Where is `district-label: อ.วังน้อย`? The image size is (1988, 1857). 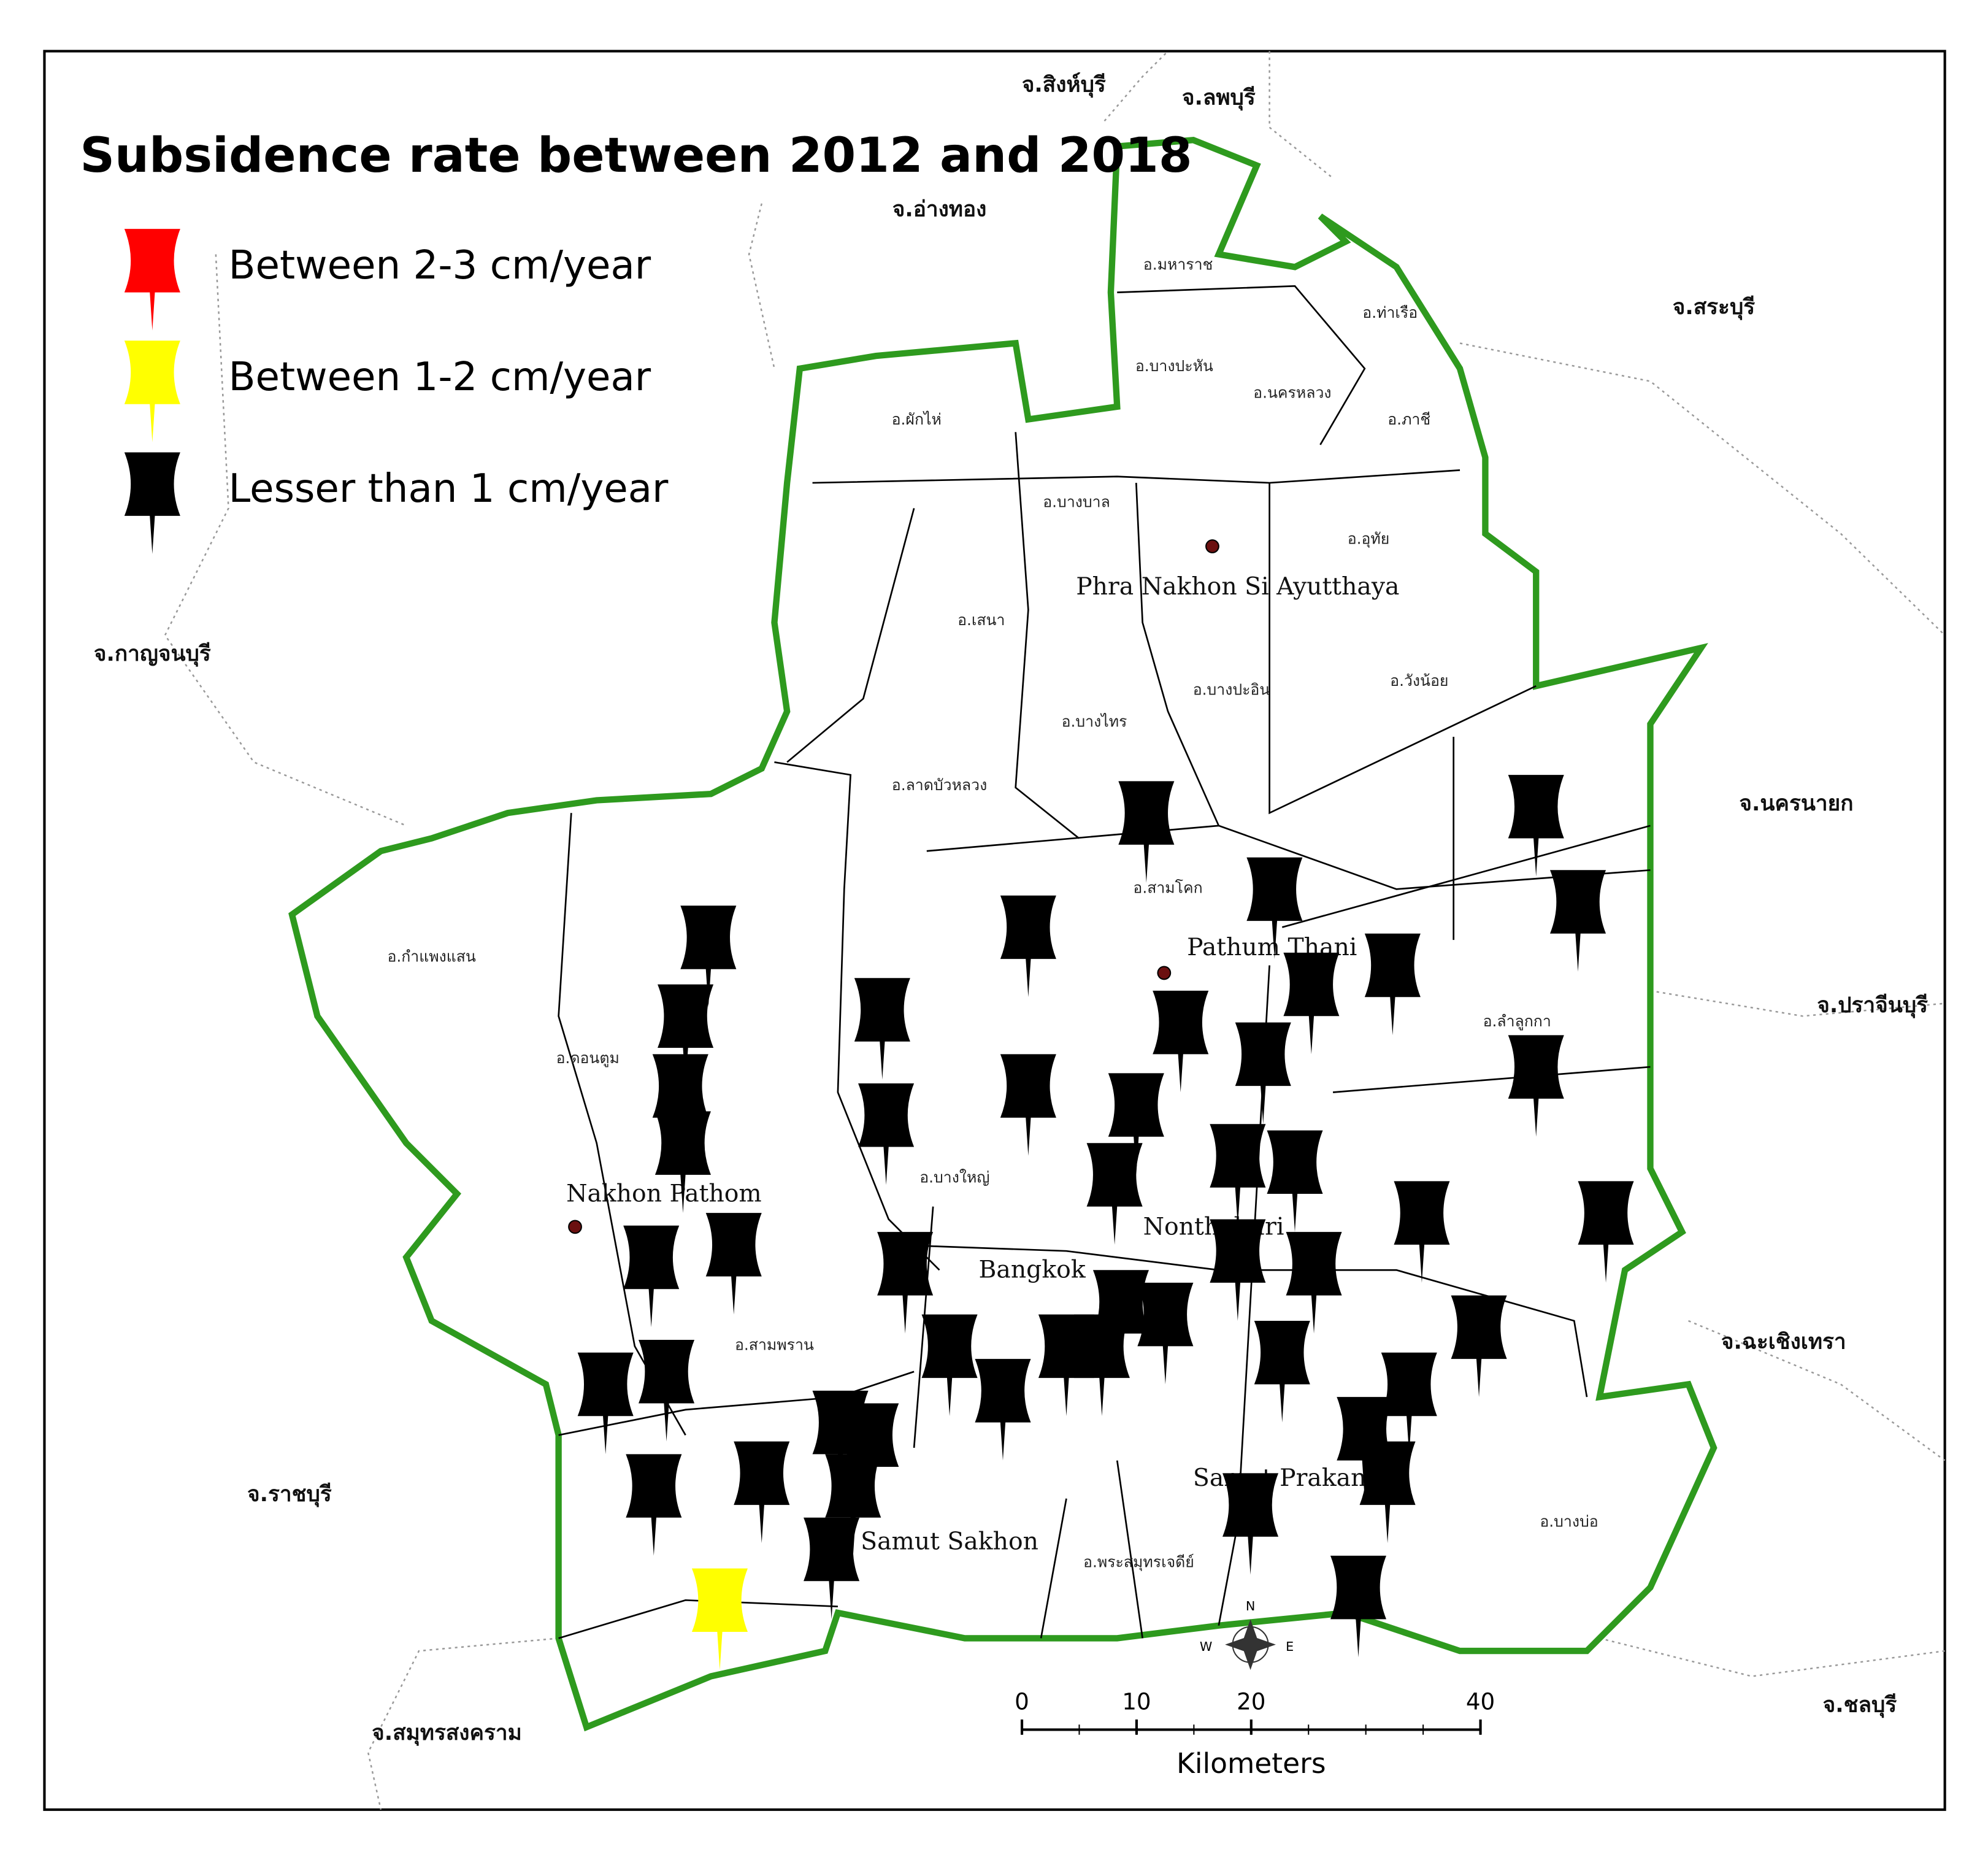 district-label: อ.วังน้อย is located at coordinates (1419, 681).